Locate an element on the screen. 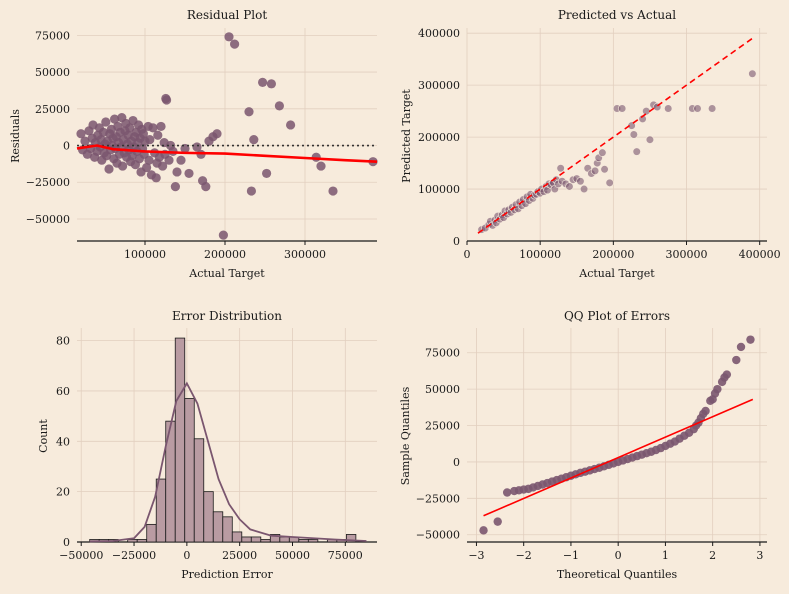 This screenshot has width=789, height=594. kde-curve is located at coordinates (228, 462).